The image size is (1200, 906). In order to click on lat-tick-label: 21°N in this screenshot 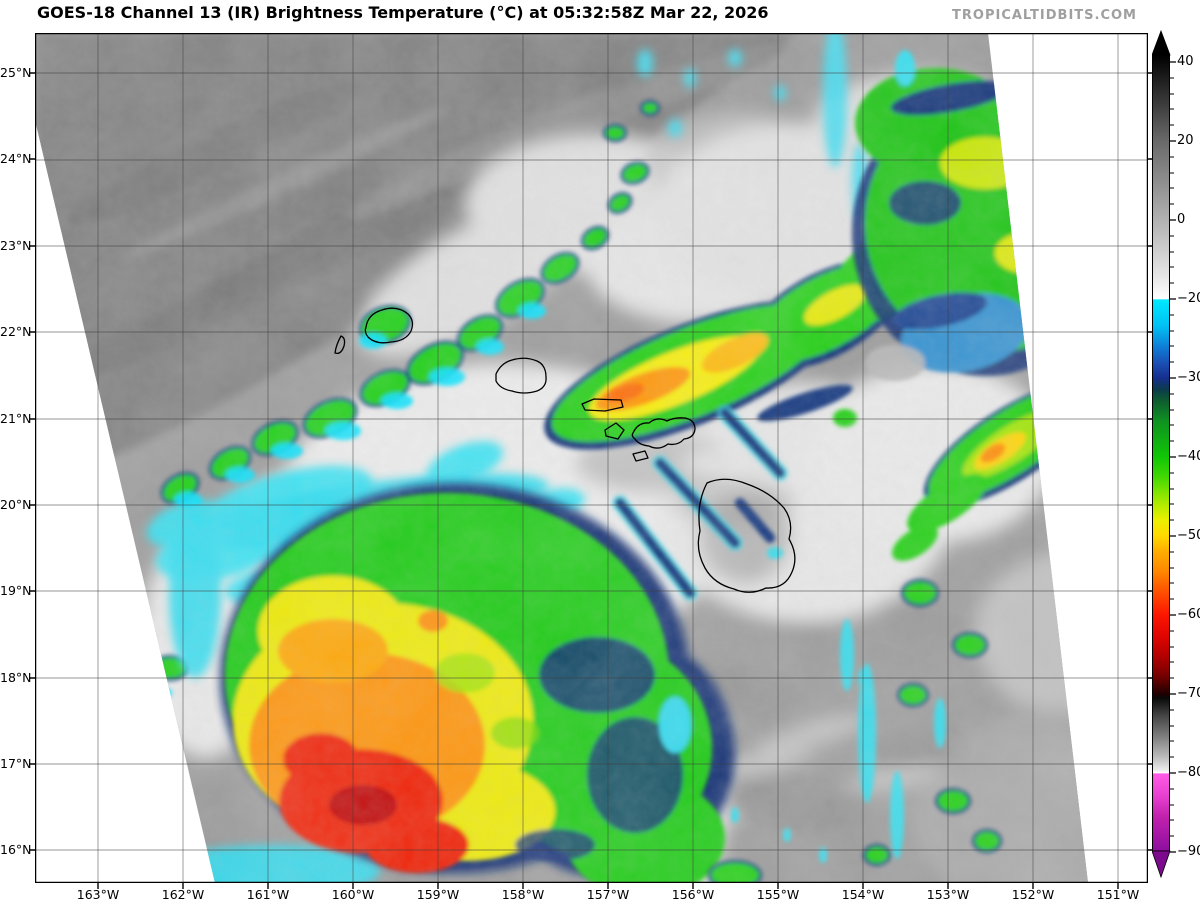, I will do `click(16, 418)`.